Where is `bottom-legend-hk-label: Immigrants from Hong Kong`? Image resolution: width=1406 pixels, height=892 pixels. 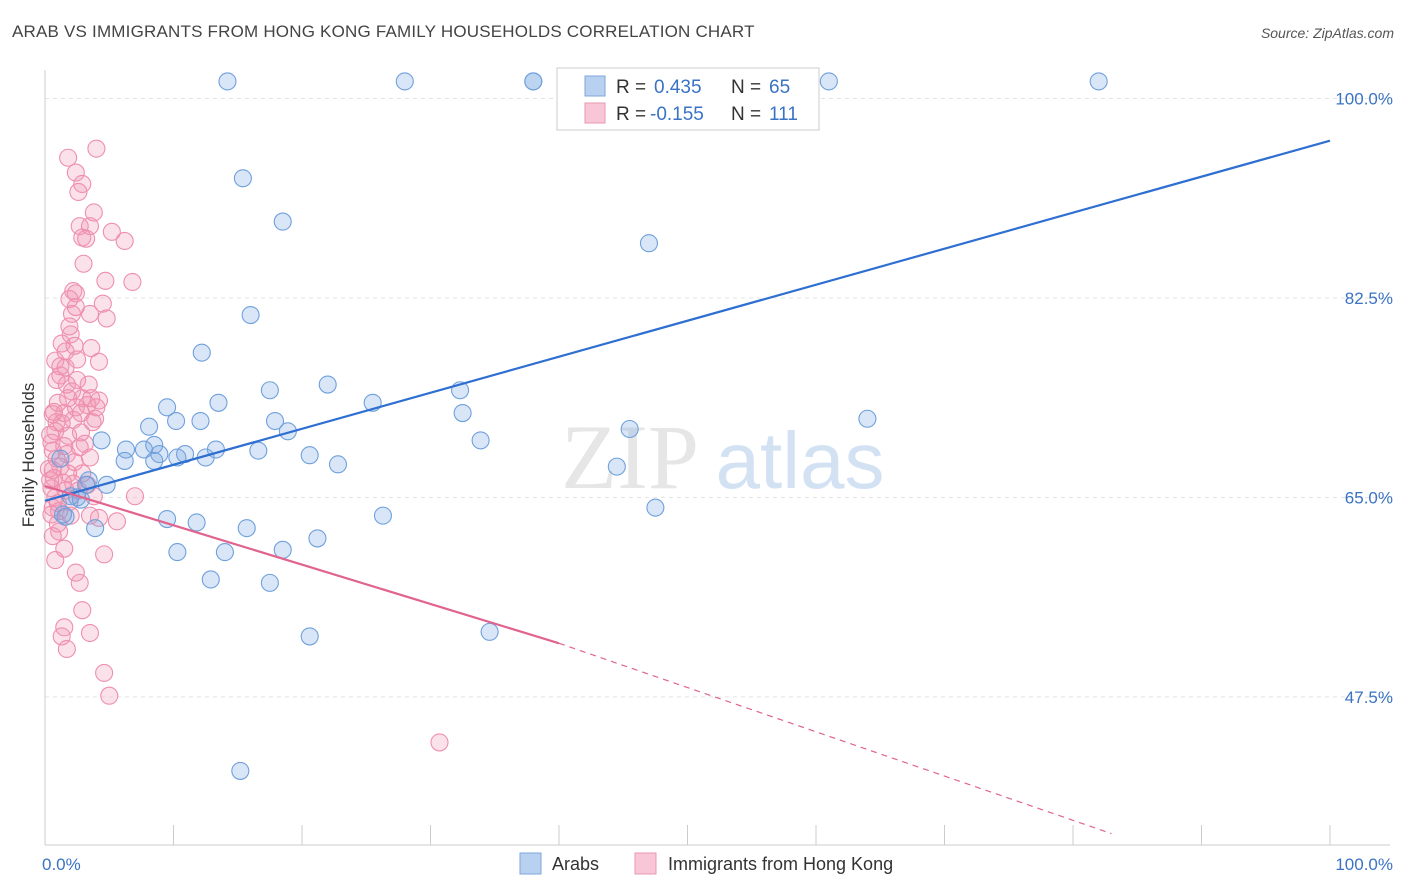
bottom-legend-hk-label: Immigrants from Hong Kong is located at coordinates (780, 864).